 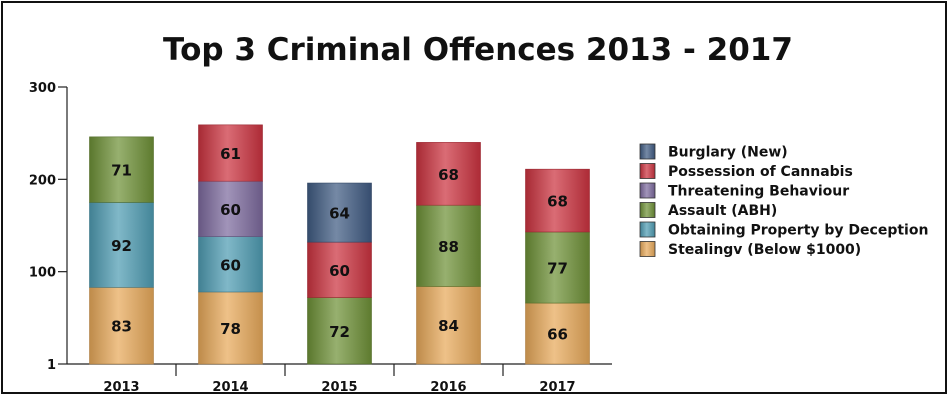 I want to click on legend-label: Assault (ABH), so click(x=722, y=211).